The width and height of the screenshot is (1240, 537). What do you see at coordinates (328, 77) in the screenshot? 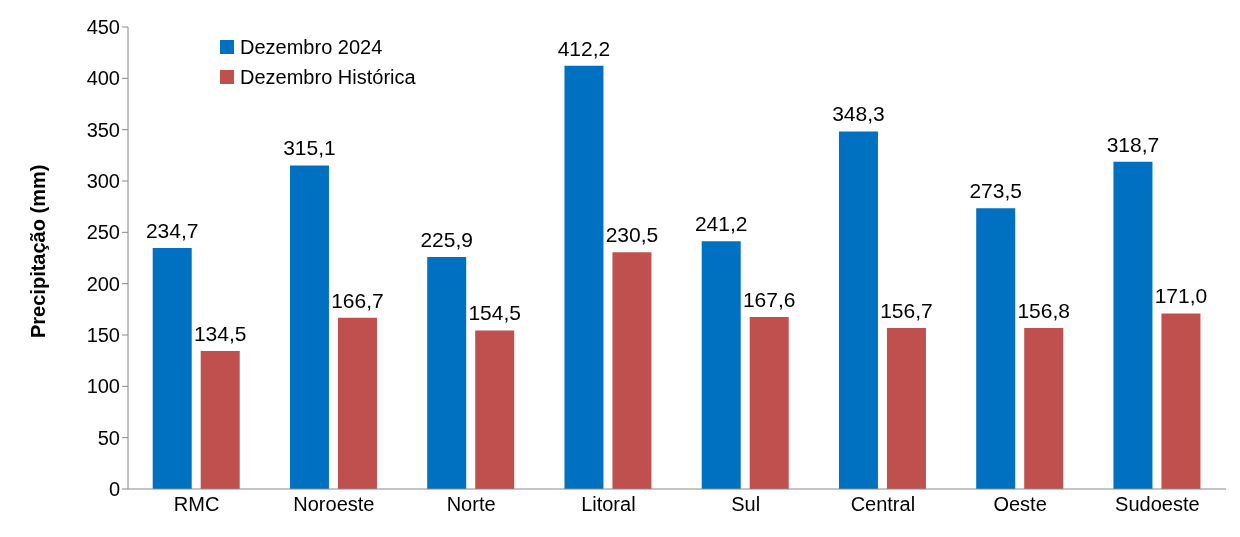
I see `legend-label: Dezembro Histórica` at bounding box center [328, 77].